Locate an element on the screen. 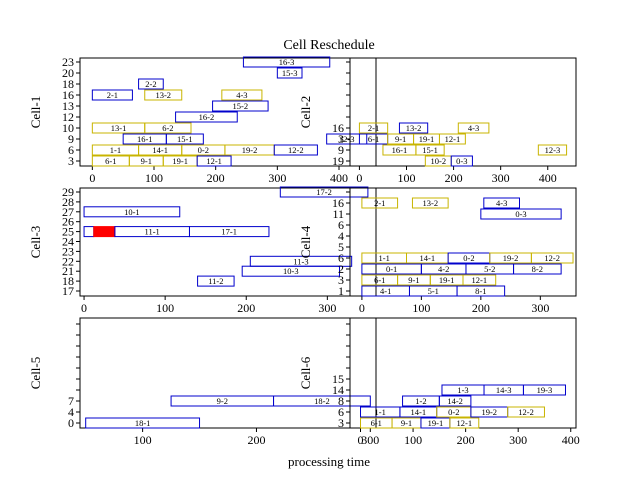 This screenshot has width=640, height=485. task-bar-label: 17-1 is located at coordinates (229, 232).